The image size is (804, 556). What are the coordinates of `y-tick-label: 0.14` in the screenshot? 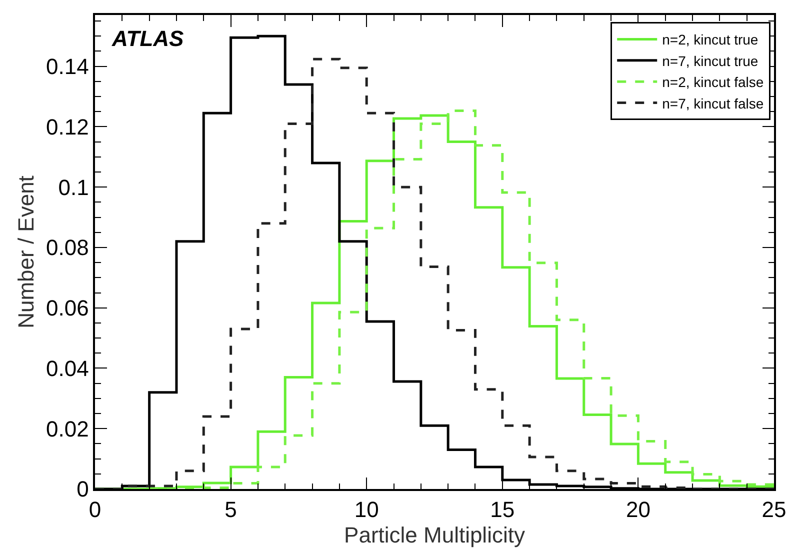 It's located at (67, 67).